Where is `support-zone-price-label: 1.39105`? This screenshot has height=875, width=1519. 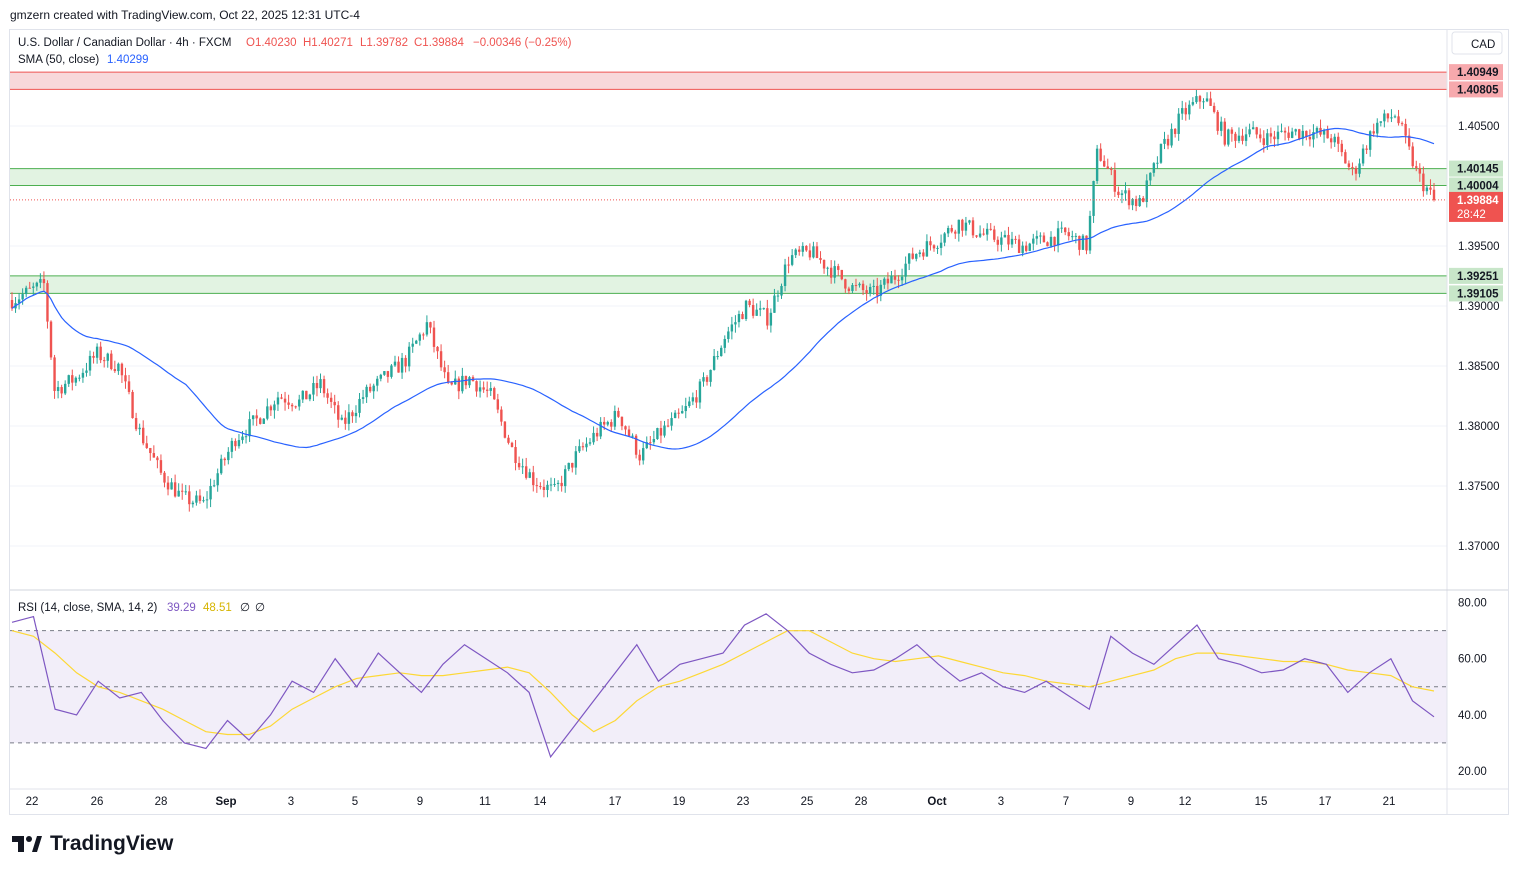 support-zone-price-label: 1.39105 is located at coordinates (1478, 294).